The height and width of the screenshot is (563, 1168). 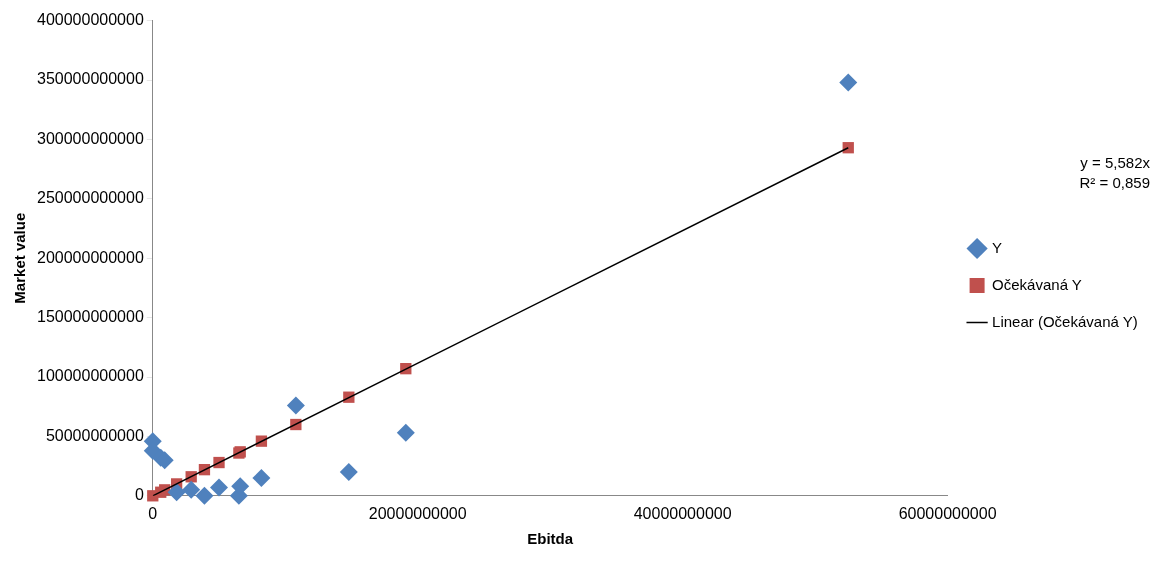 What do you see at coordinates (139, 495) in the screenshot?
I see `y-tick-label: 0` at bounding box center [139, 495].